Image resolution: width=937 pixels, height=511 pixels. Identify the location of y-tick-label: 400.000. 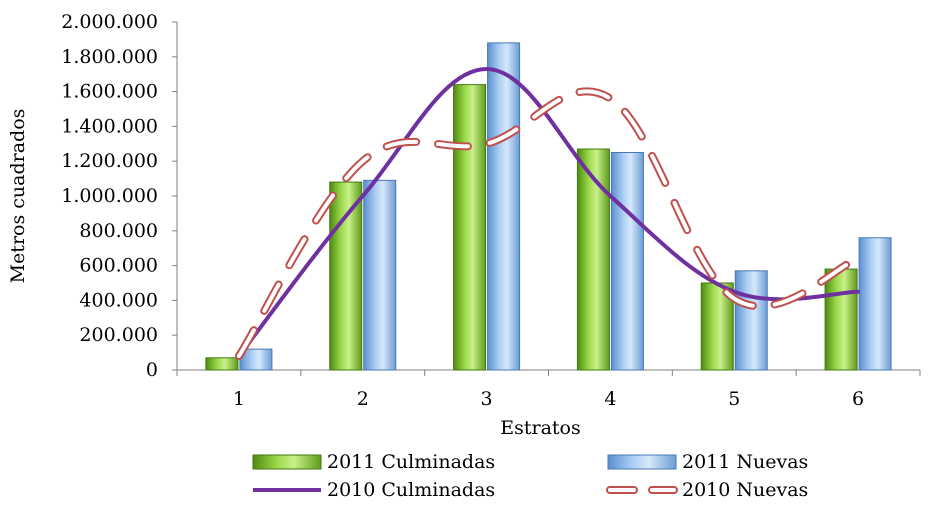
(118, 300).